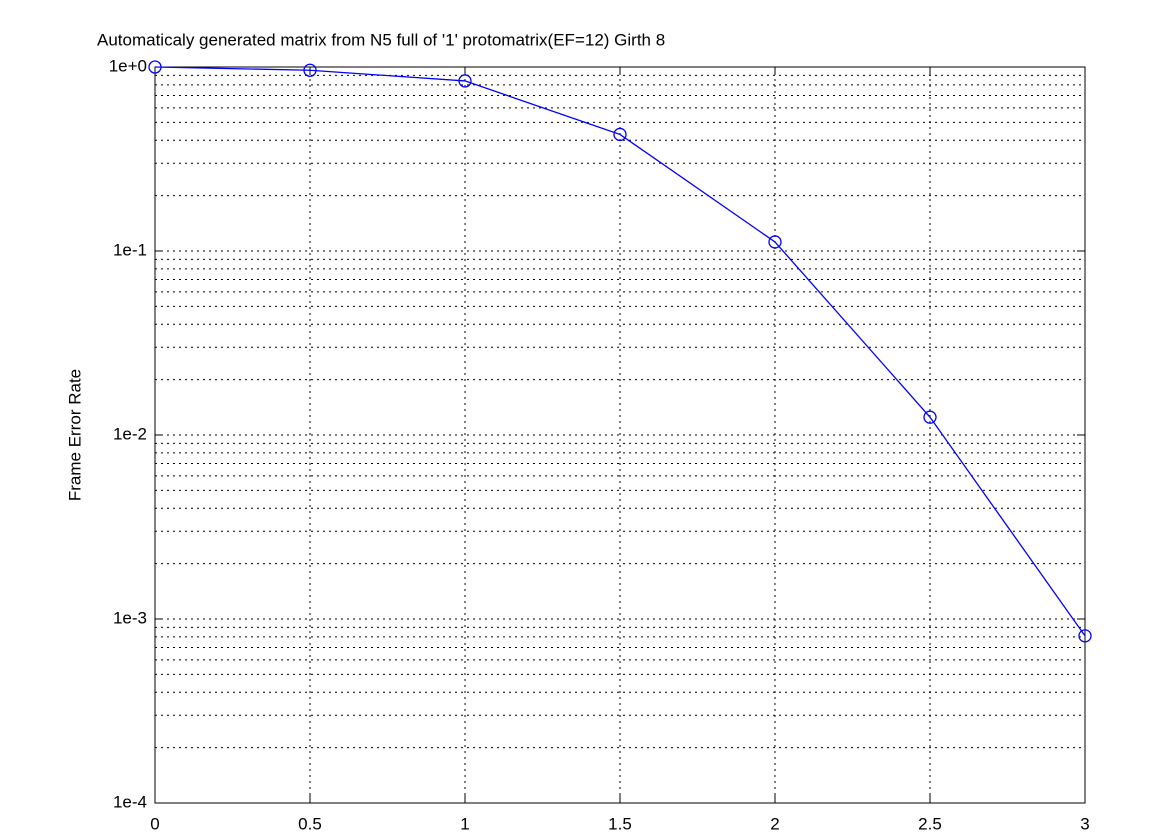 The image size is (1175, 835). I want to click on x-tick-label: 3, so click(1084, 823).